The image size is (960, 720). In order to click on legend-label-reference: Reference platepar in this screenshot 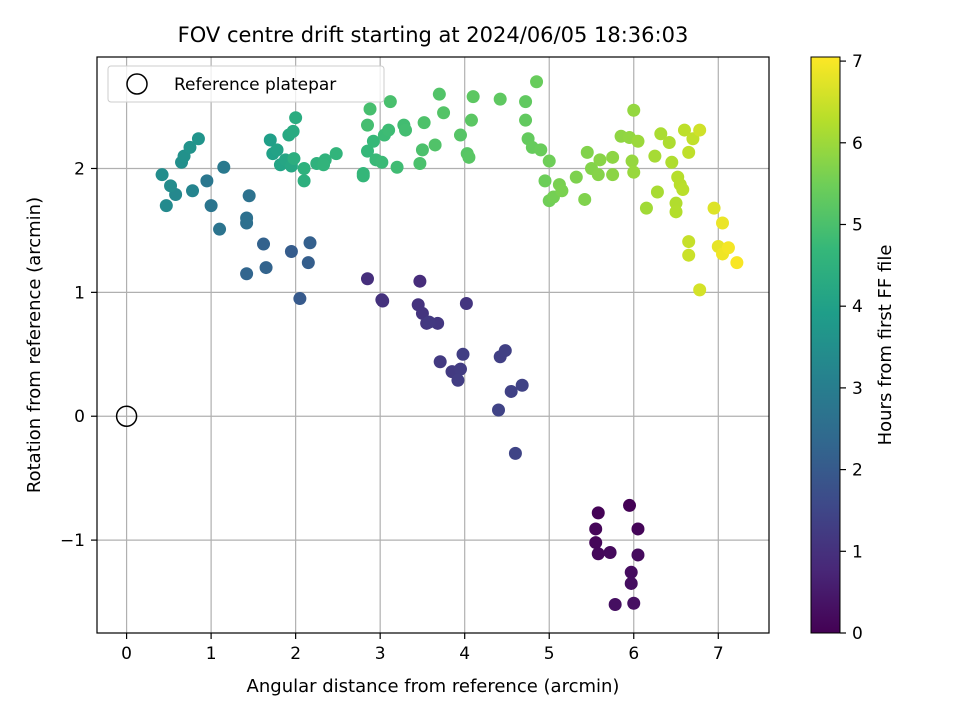, I will do `click(255, 85)`.